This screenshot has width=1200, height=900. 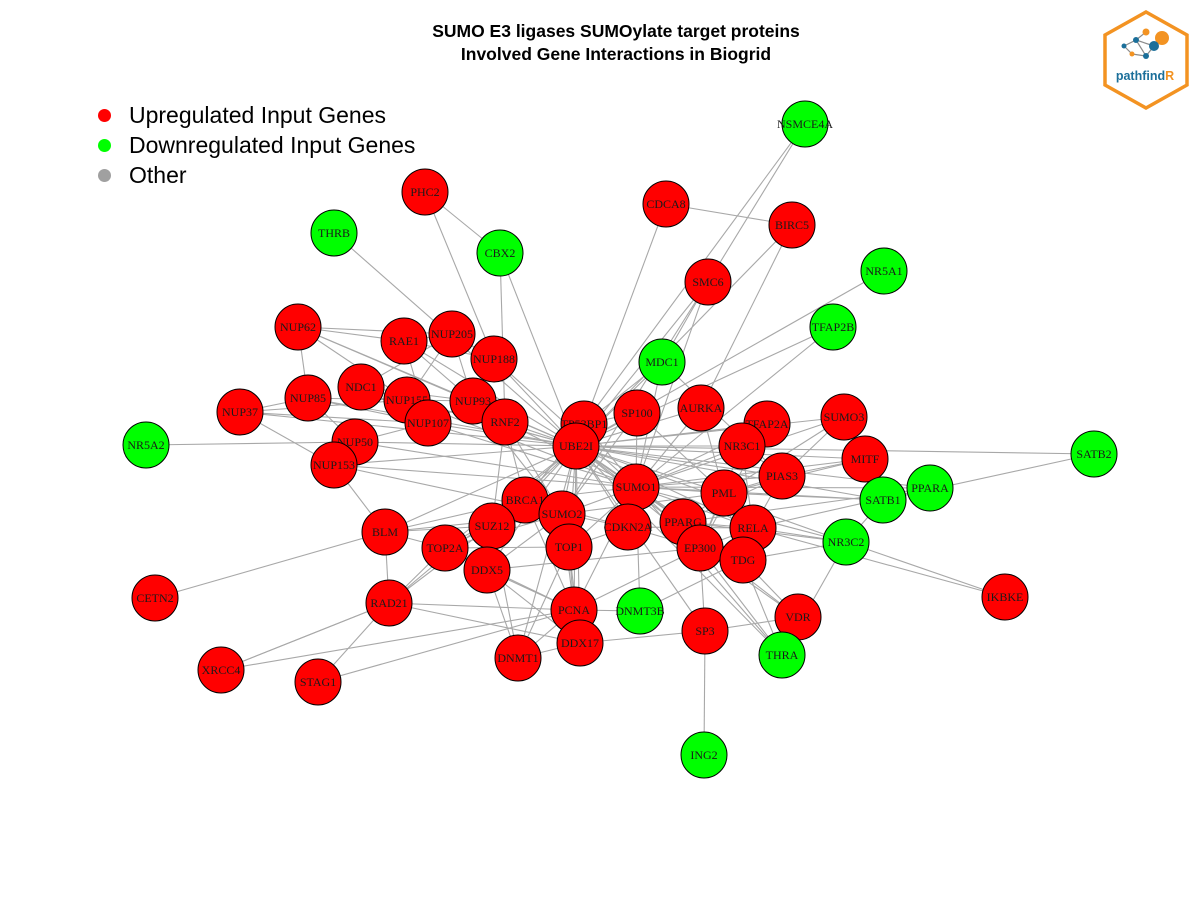 I want to click on node-label: NR5A2, so click(x=145, y=445).